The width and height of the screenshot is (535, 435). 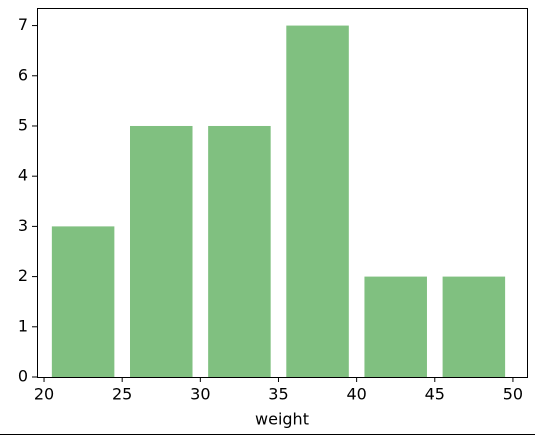 I want to click on y-tick-label: 2, so click(x=23, y=275).